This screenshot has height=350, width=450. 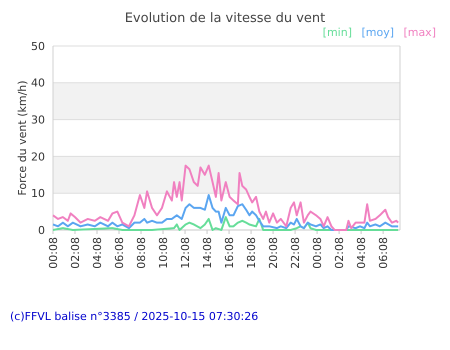 What do you see at coordinates (41, 230) in the screenshot?
I see `y-tick-label: 0` at bounding box center [41, 230].